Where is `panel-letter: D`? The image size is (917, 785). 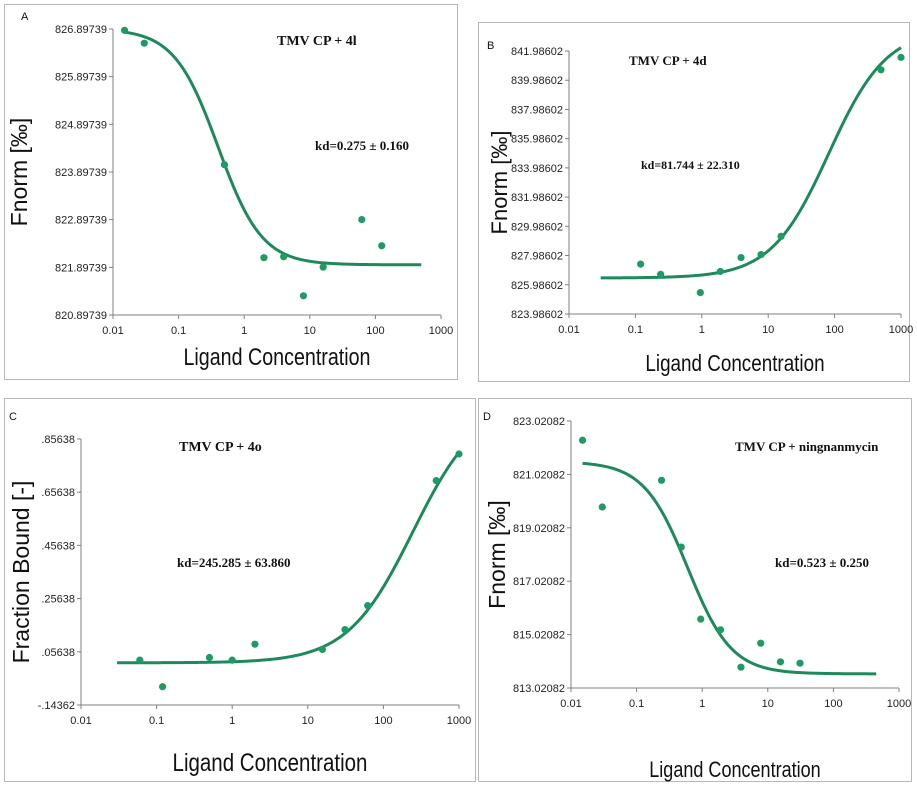
panel-letter: D is located at coordinates (487, 417).